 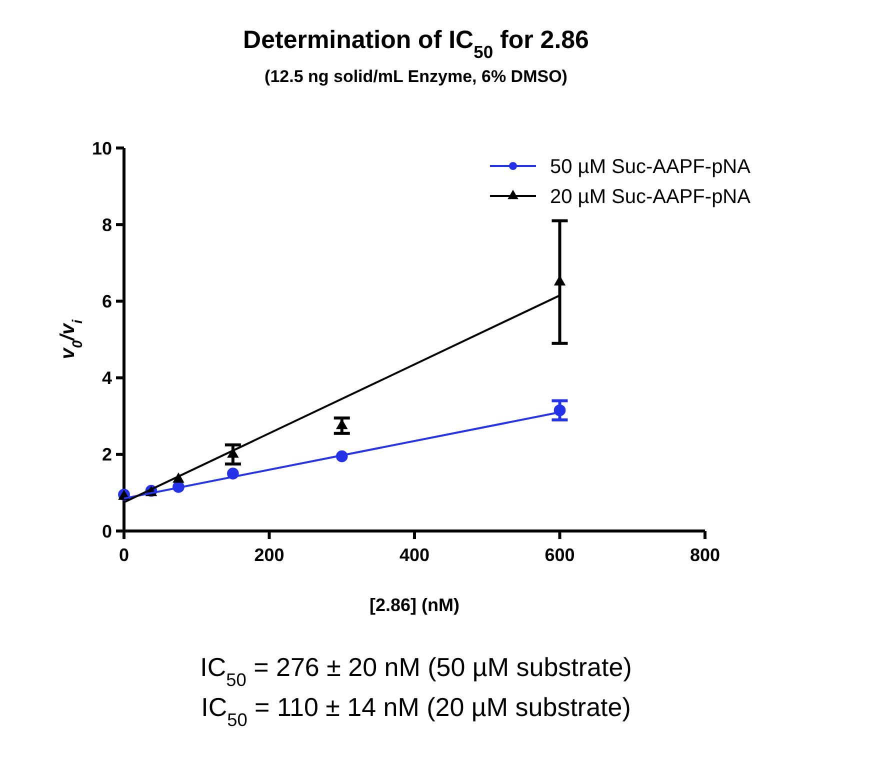 What do you see at coordinates (107, 378) in the screenshot?
I see `y-tick-label: 4` at bounding box center [107, 378].